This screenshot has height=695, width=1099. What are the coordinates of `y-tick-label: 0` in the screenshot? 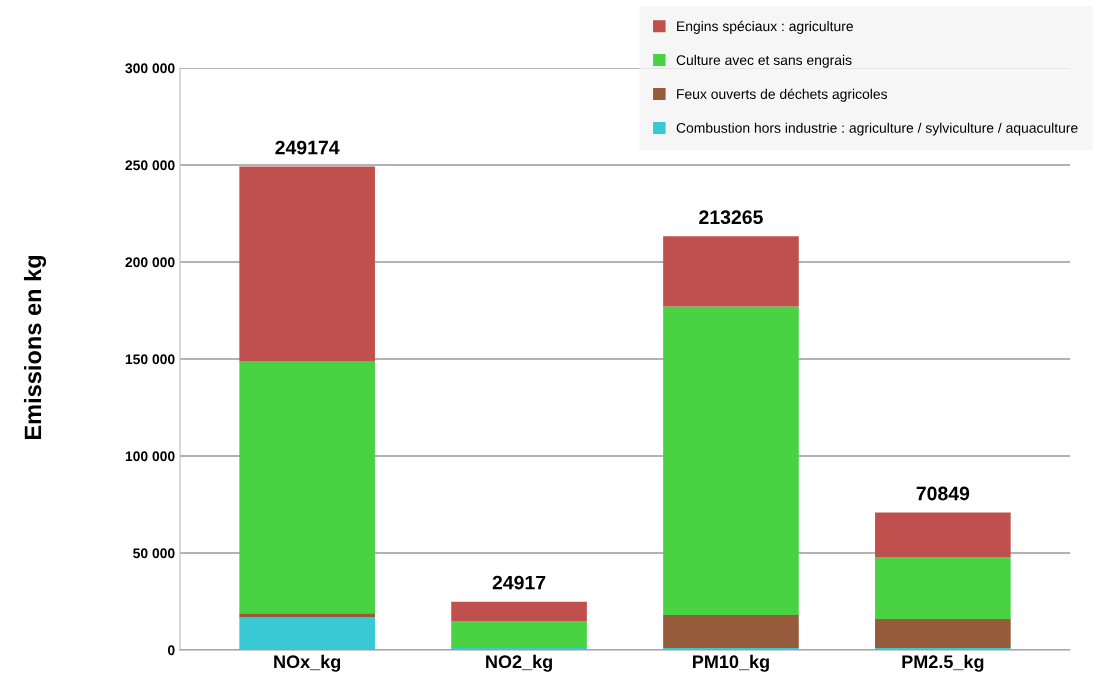 It's located at (171, 650).